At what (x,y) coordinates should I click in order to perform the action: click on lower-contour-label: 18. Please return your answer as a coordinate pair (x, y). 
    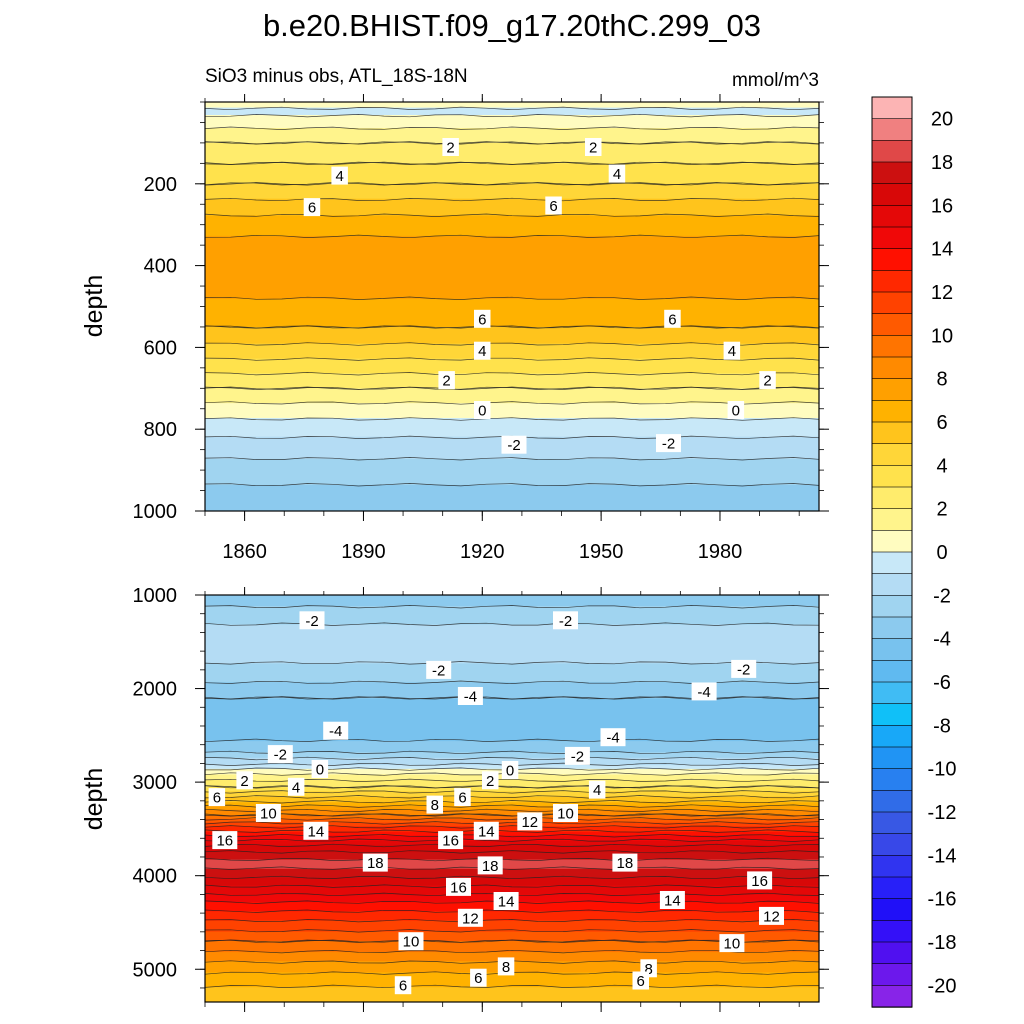
    Looking at the image, I should click on (375, 863).